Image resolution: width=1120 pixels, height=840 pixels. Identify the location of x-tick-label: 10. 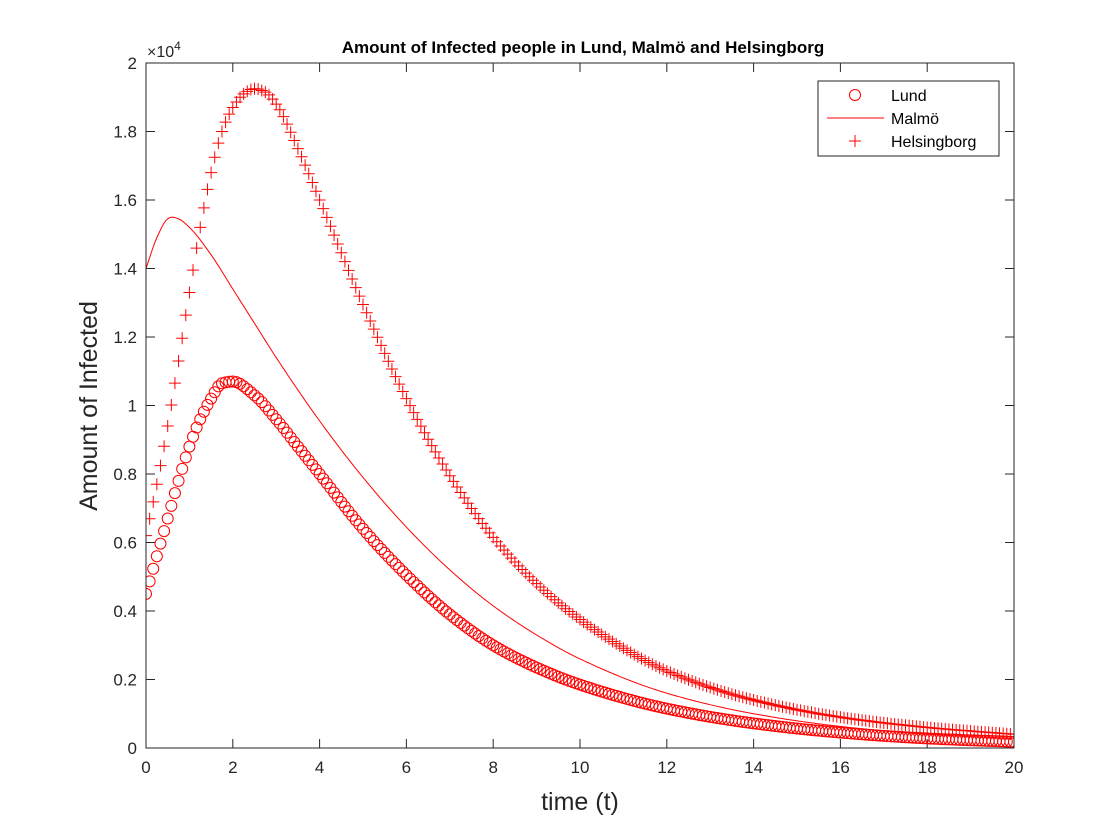
(580, 767).